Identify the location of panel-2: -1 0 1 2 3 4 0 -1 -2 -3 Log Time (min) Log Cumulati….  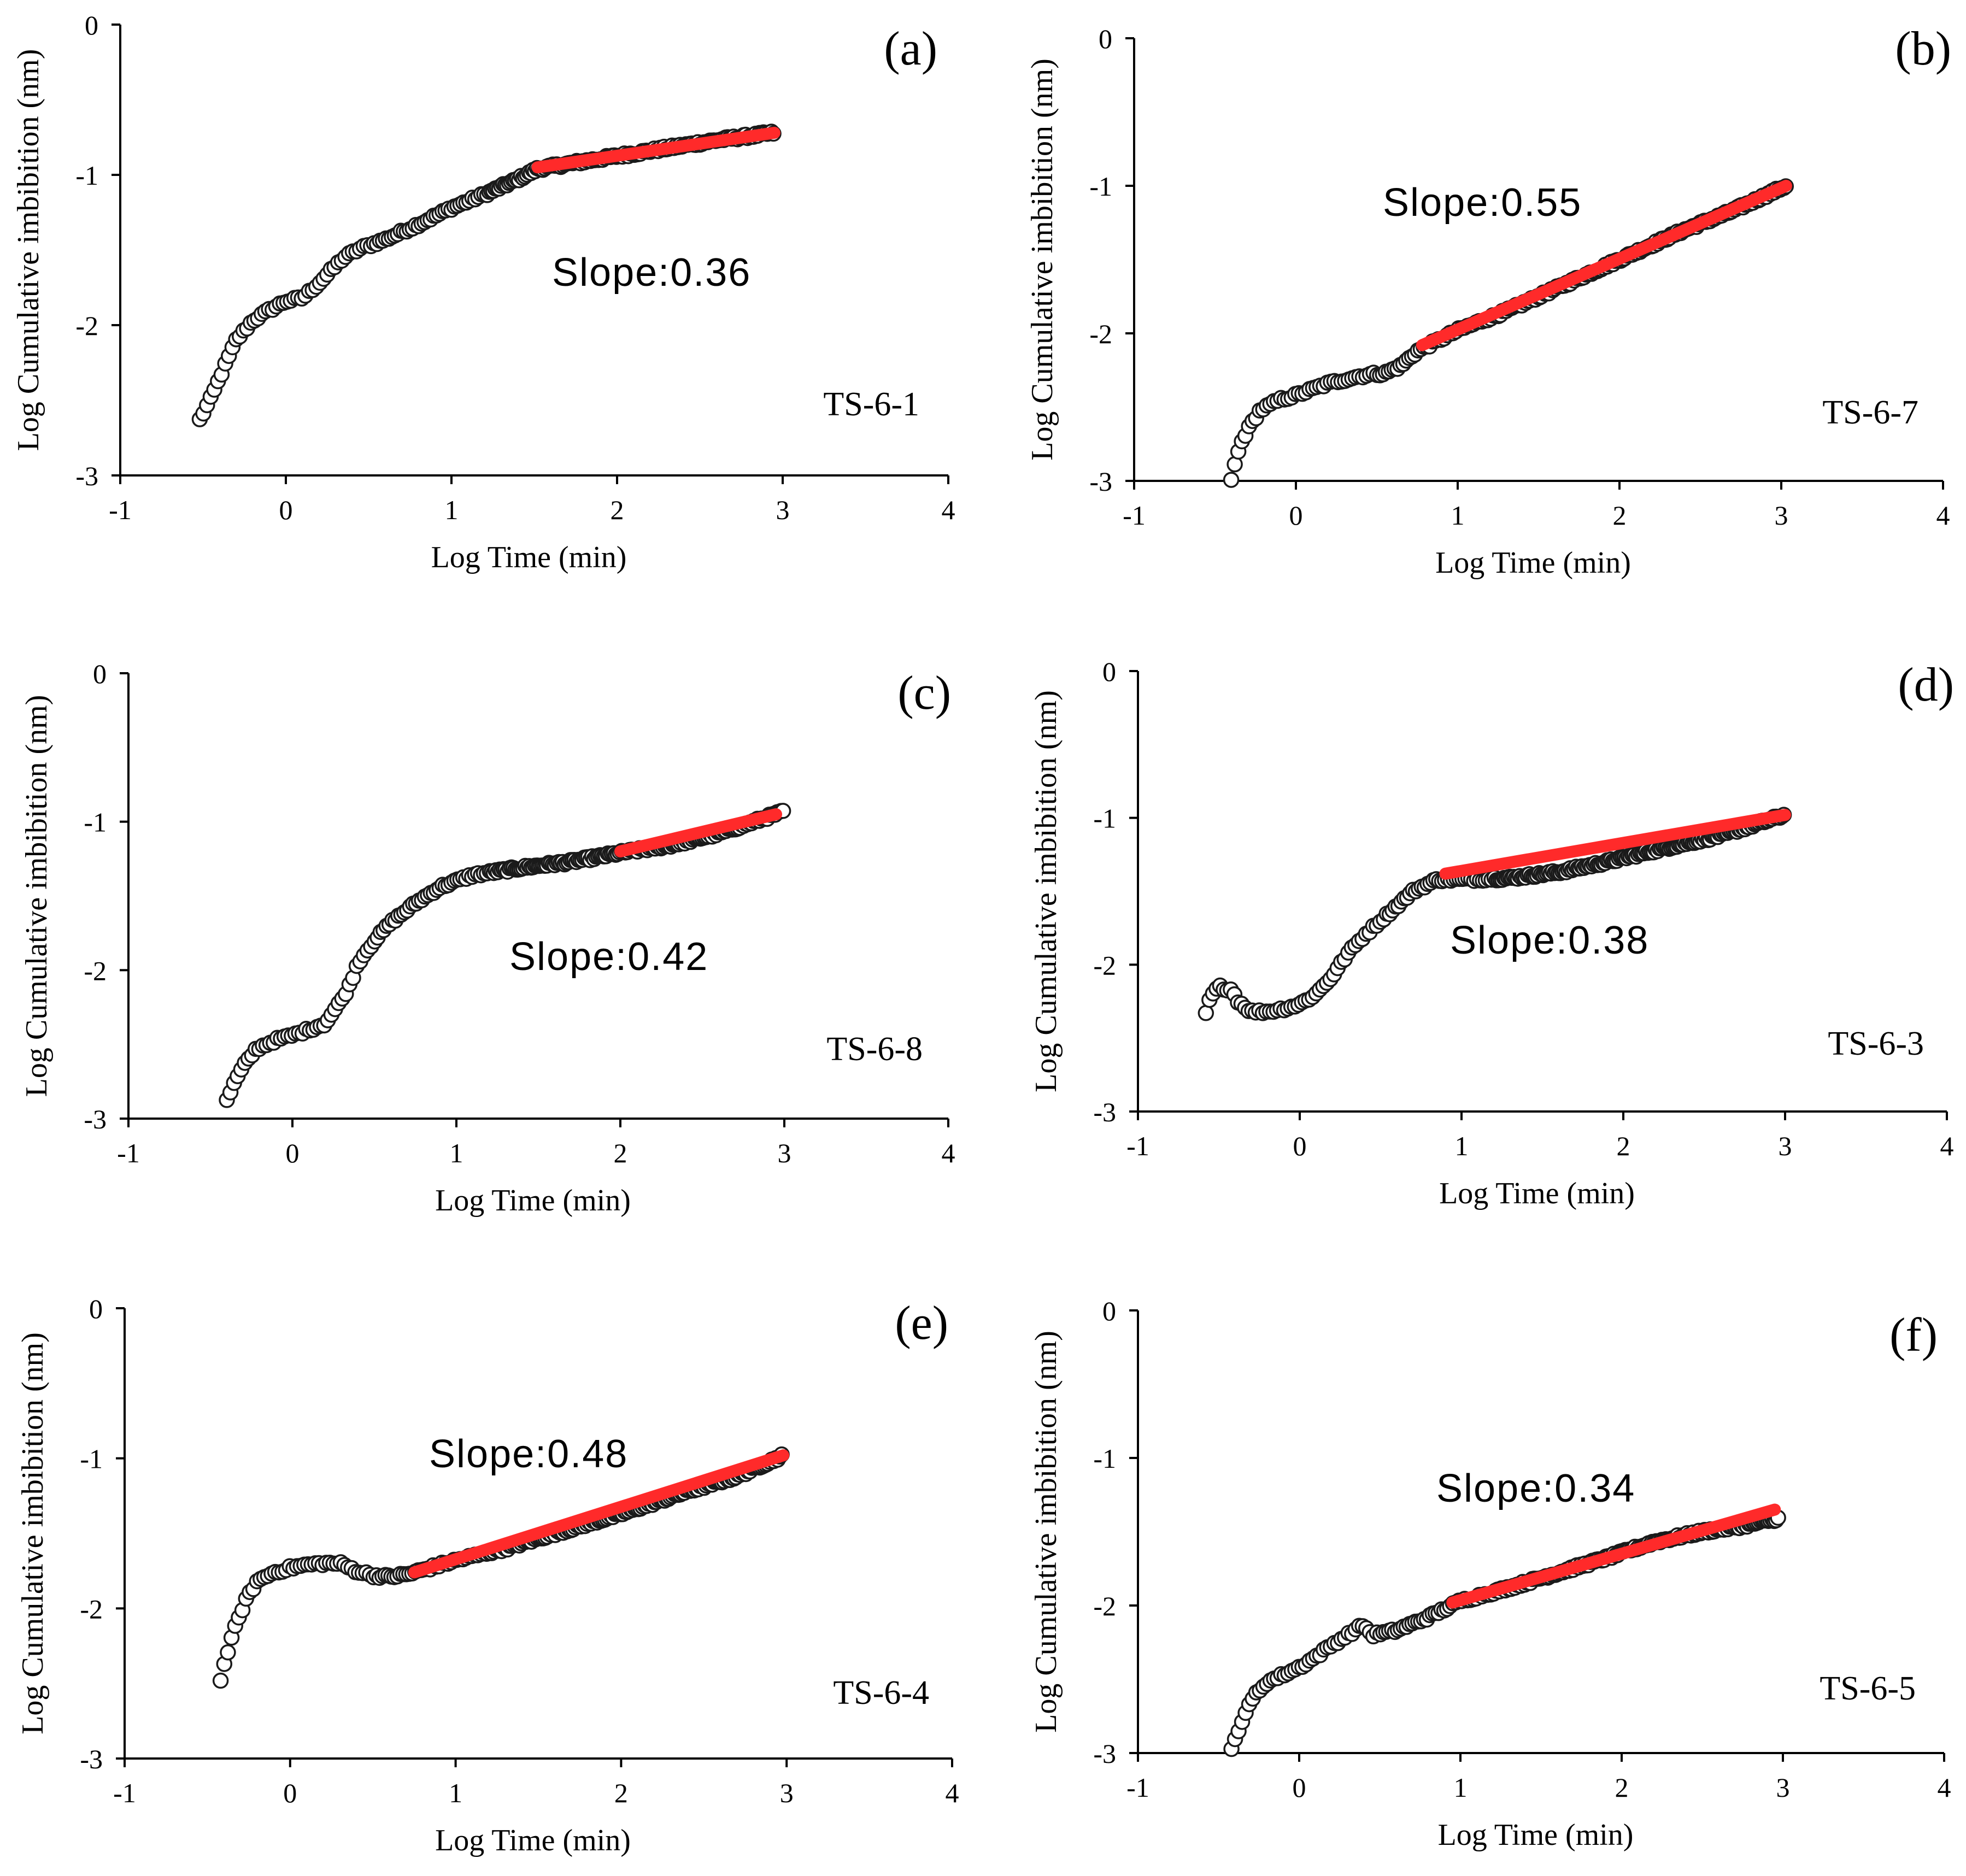
(1488, 301).